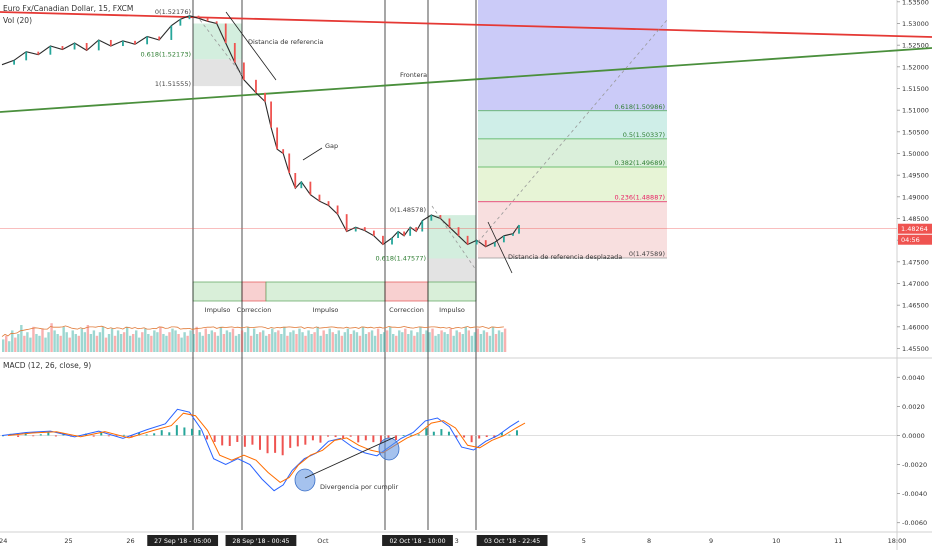  Describe the element at coordinates (260, 541) in the screenshot. I see `time-label: 28 Sep '18 - 00:45` at that location.